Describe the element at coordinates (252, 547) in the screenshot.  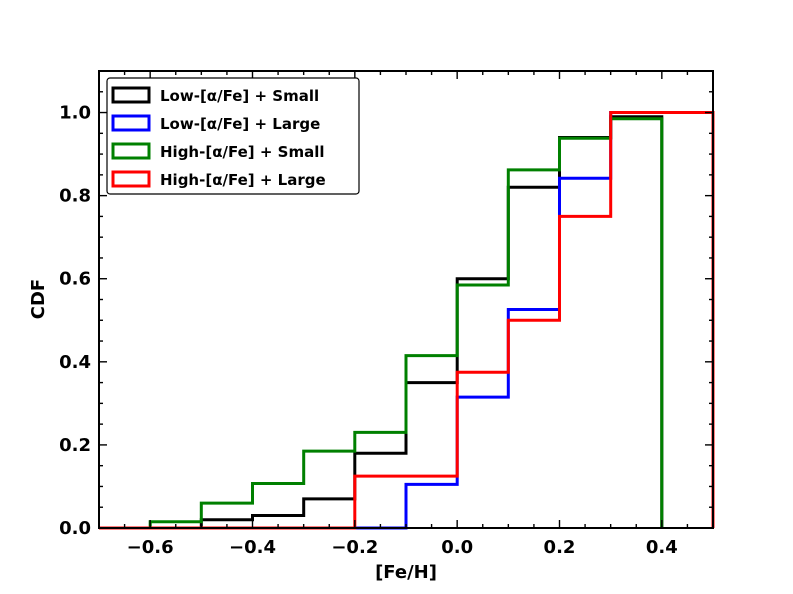
I see `x-tick-label: −0.4` at that location.